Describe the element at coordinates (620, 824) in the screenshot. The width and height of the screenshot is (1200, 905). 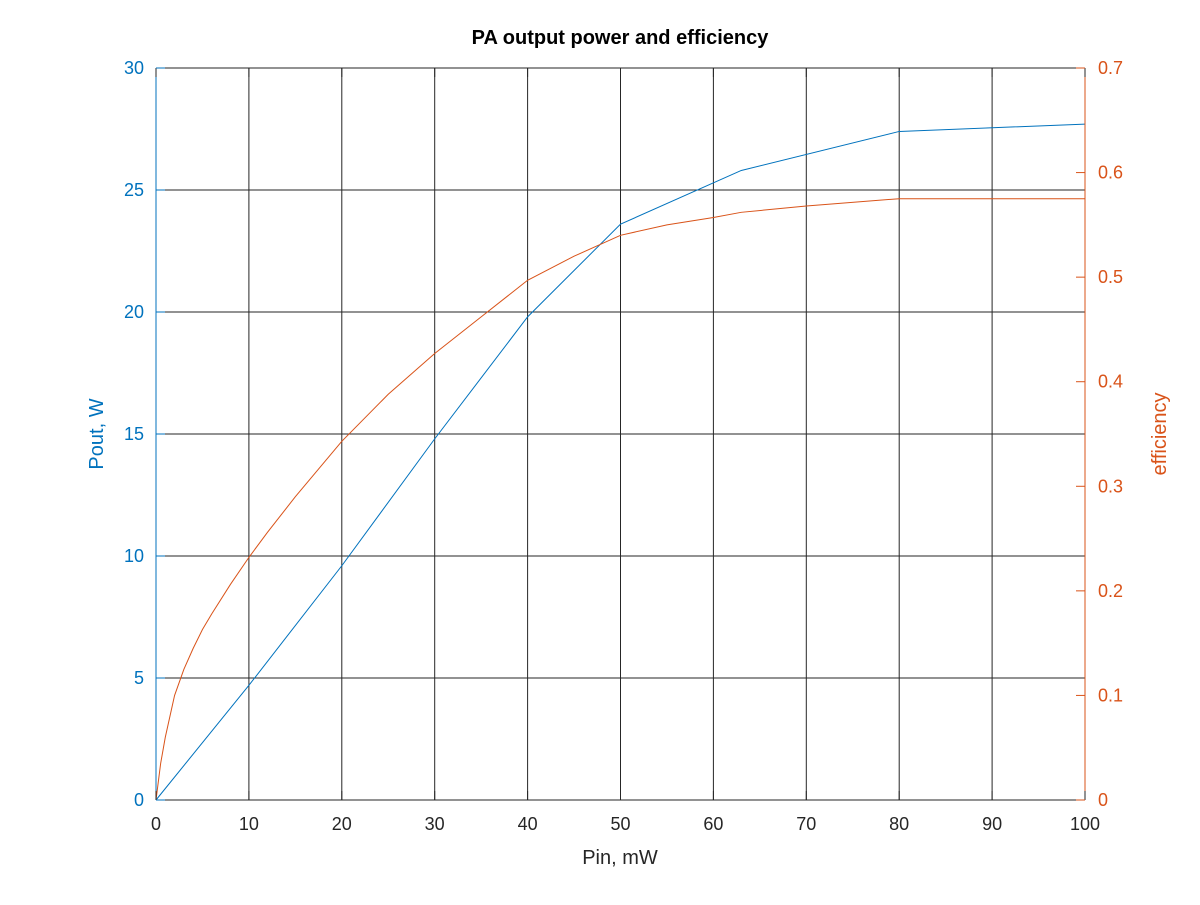
I see `x-tick-label: 50` at that location.